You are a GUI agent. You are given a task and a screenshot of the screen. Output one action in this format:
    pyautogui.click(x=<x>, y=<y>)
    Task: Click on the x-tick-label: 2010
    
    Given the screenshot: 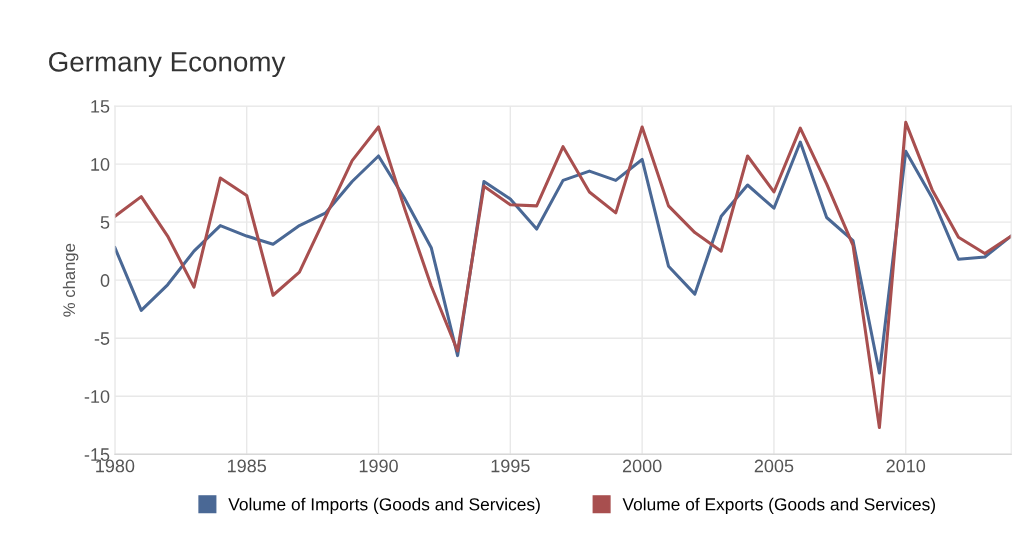 What is the action you would take?
    pyautogui.click(x=906, y=466)
    